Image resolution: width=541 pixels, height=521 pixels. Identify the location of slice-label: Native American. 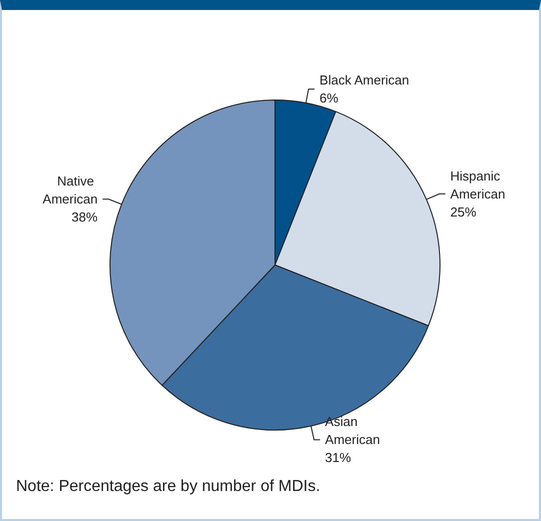
(70, 190).